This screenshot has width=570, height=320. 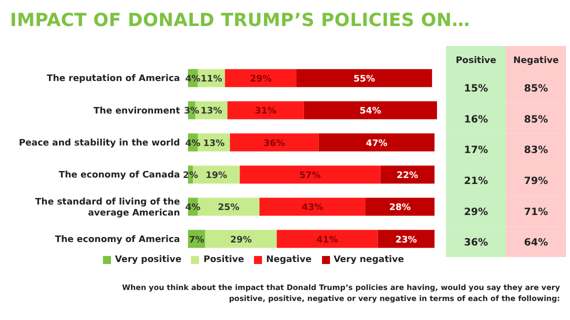 I want to click on data-label: 31%, so click(x=265, y=111).